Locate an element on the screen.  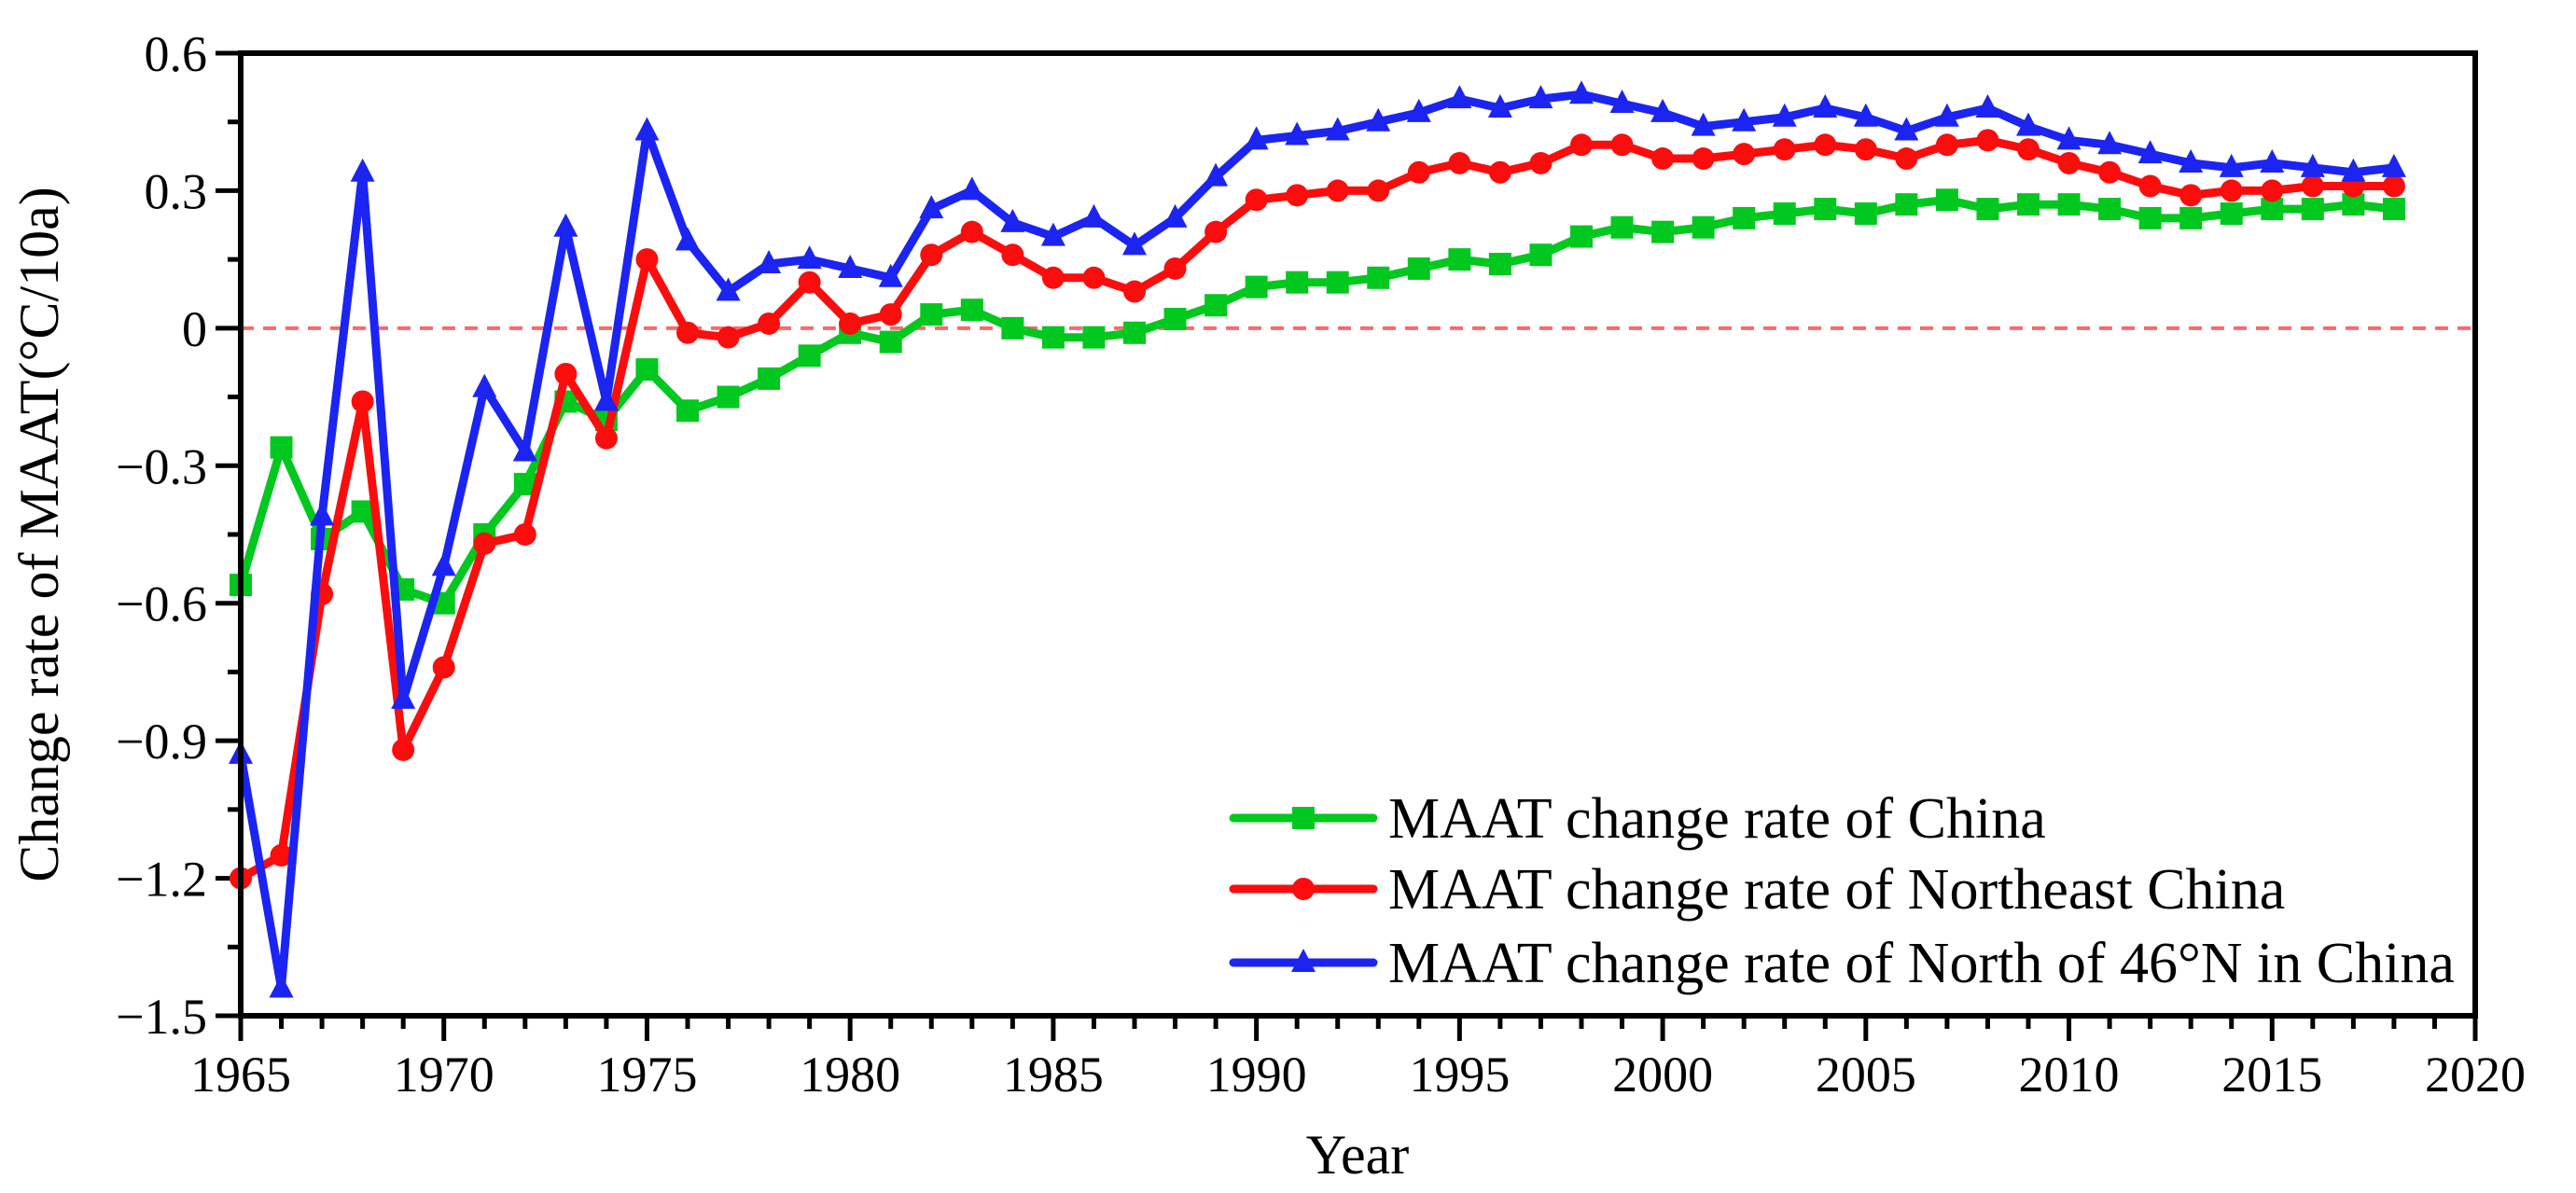
legend-label-china: MAAT change rate of China is located at coordinates (1717, 819).